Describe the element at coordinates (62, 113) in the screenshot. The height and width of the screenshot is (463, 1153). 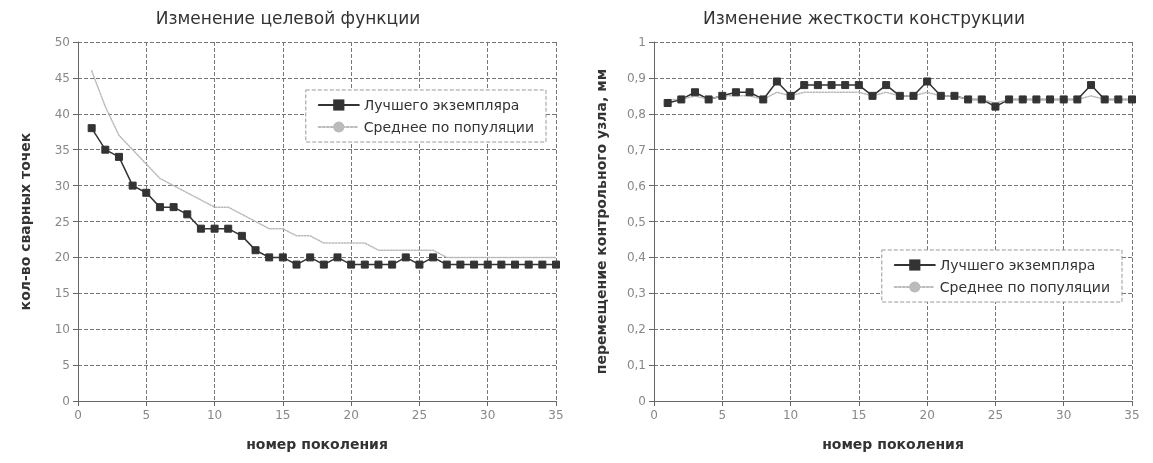
I see `y-tick-label: 40` at that location.